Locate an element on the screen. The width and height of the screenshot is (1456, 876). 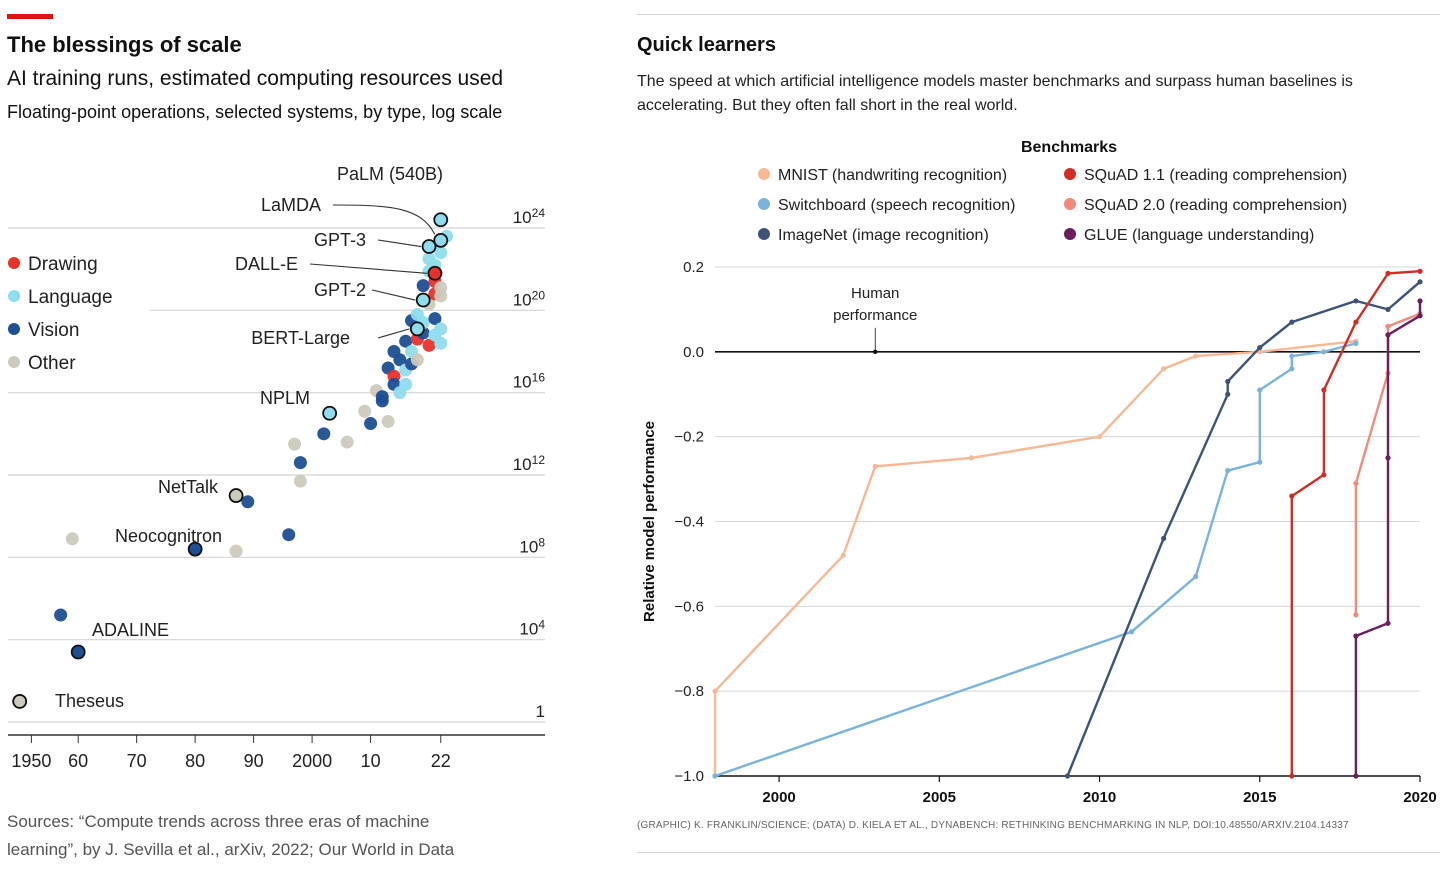
legend-title: Benchmarks is located at coordinates (1069, 147).